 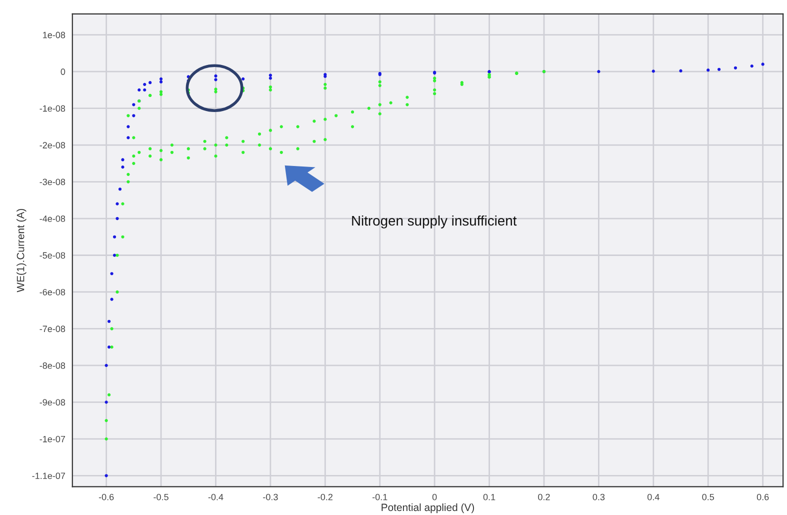 What do you see at coordinates (53, 218) in the screenshot?
I see `y-tick-label: -4e-08` at bounding box center [53, 218].